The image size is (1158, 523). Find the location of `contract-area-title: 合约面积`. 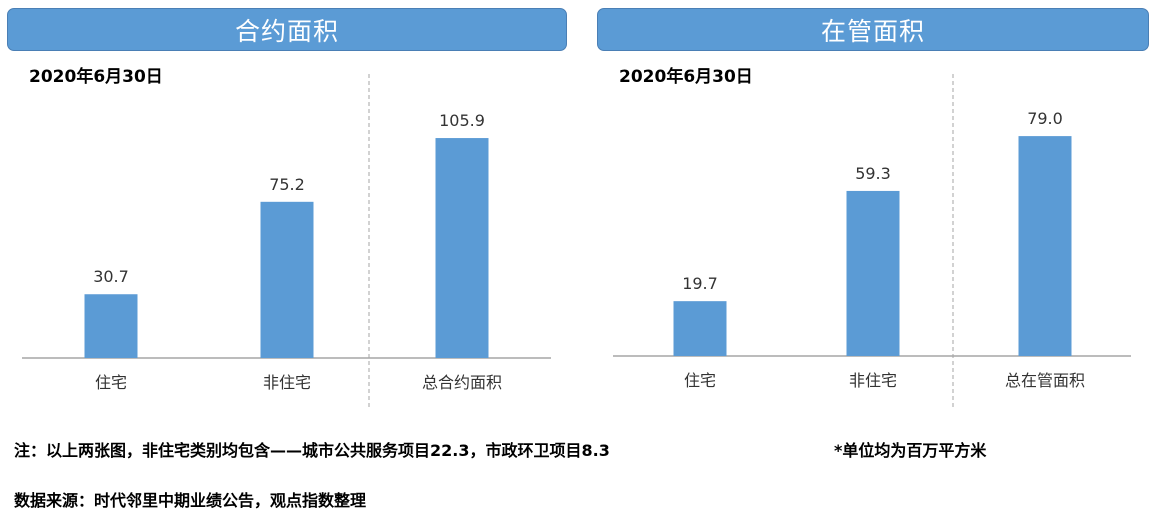

contract-area-title: 合约面积 is located at coordinates (287, 29).